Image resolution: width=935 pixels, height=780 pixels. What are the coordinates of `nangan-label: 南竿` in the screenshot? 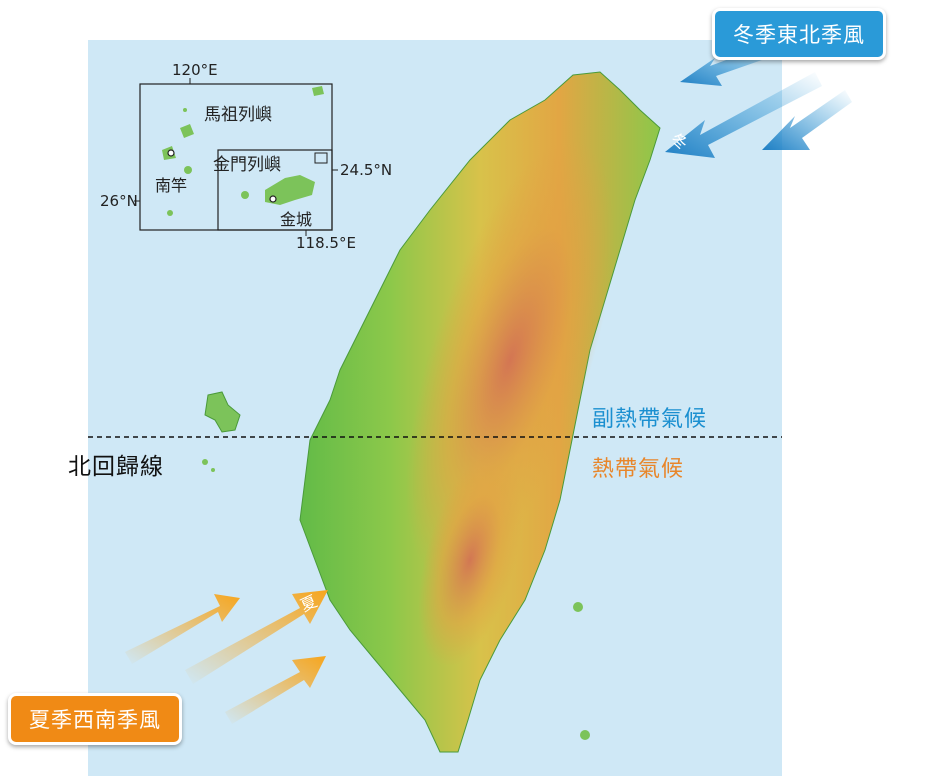 It's located at (171, 185).